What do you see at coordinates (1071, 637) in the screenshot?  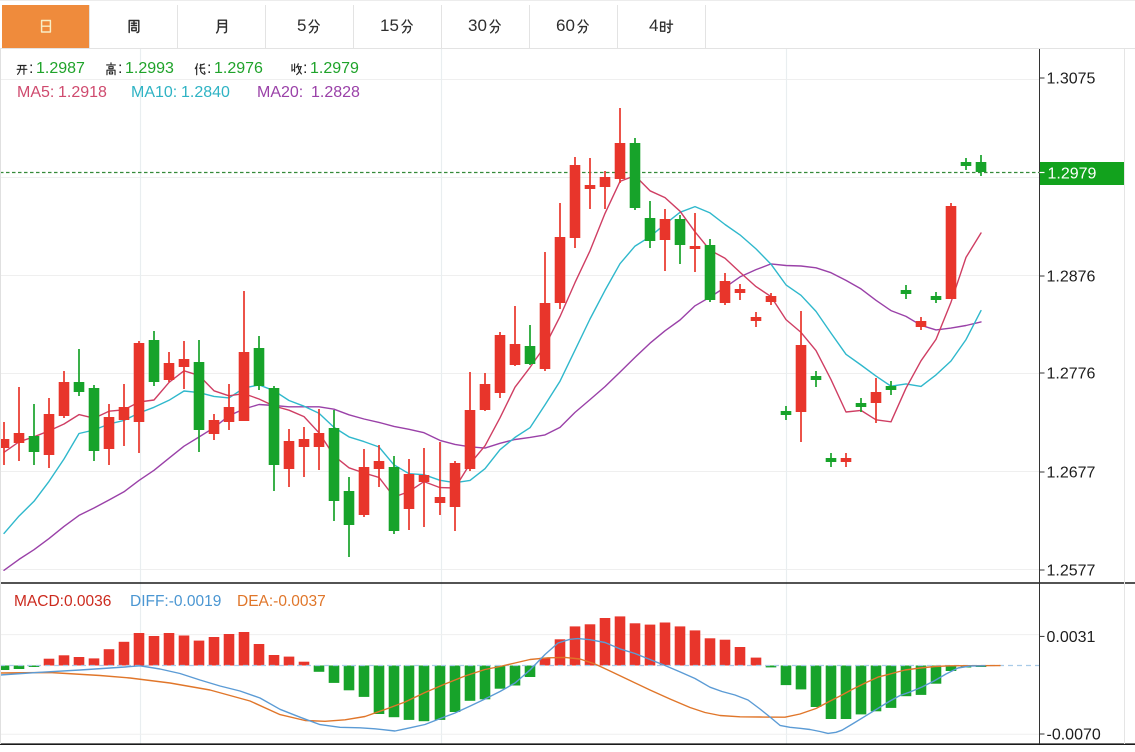 I see `svg-text: 0.0031` at bounding box center [1071, 637].